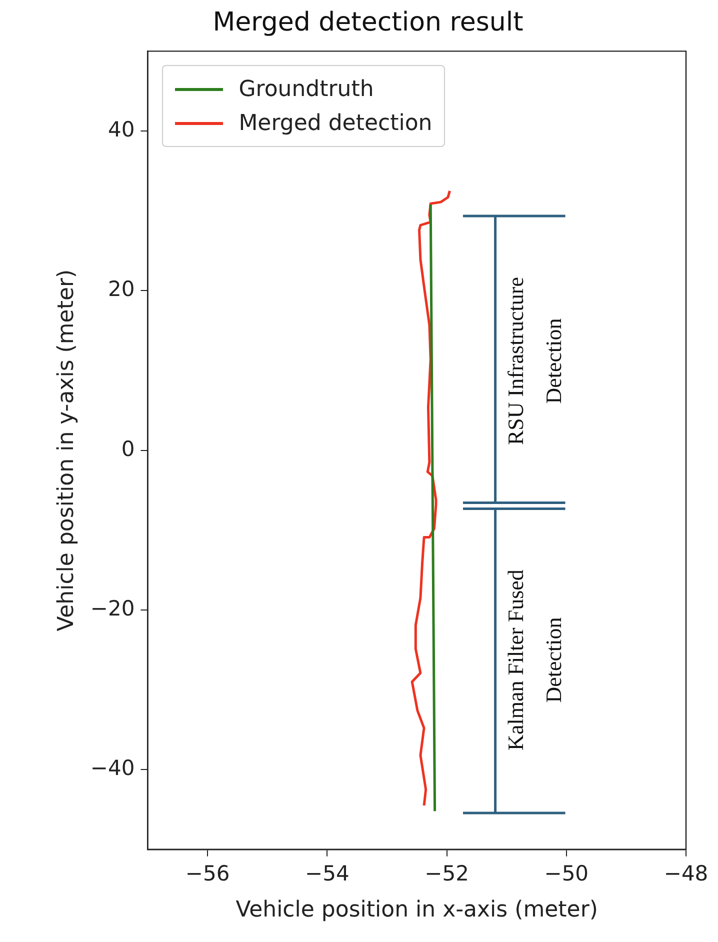 The width and height of the screenshot is (718, 942). What do you see at coordinates (417, 910) in the screenshot?
I see `x-axis-title: Vehicle position in x-axis (meter)` at bounding box center [417, 910].